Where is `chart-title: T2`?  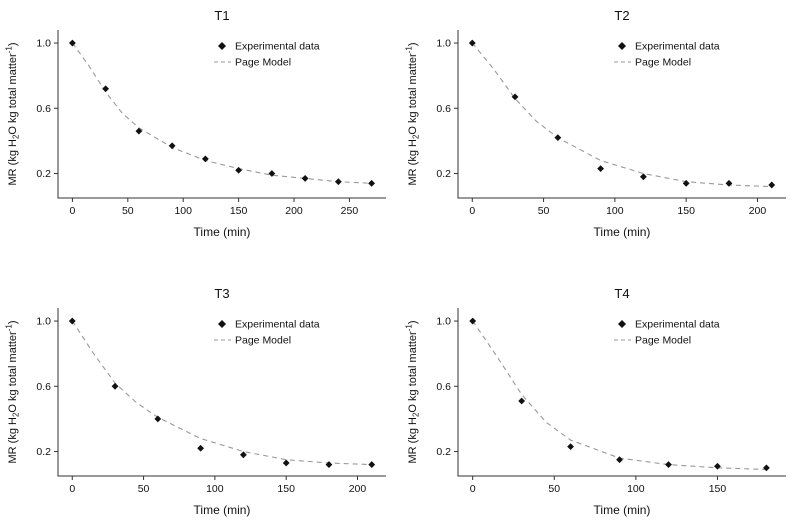
chart-title: T2 is located at coordinates (621, 15).